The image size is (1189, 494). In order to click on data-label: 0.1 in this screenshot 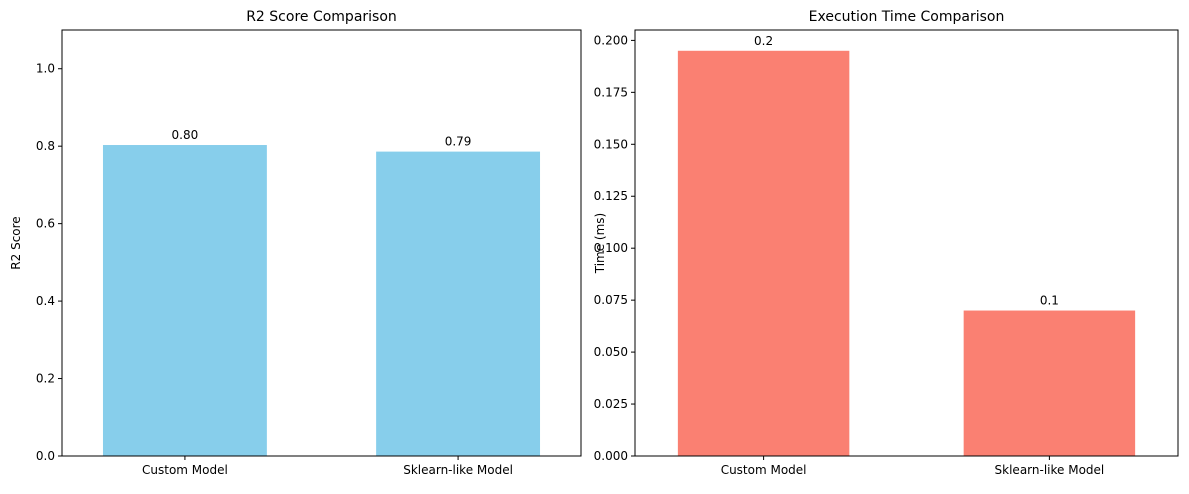, I will do `click(1049, 301)`.